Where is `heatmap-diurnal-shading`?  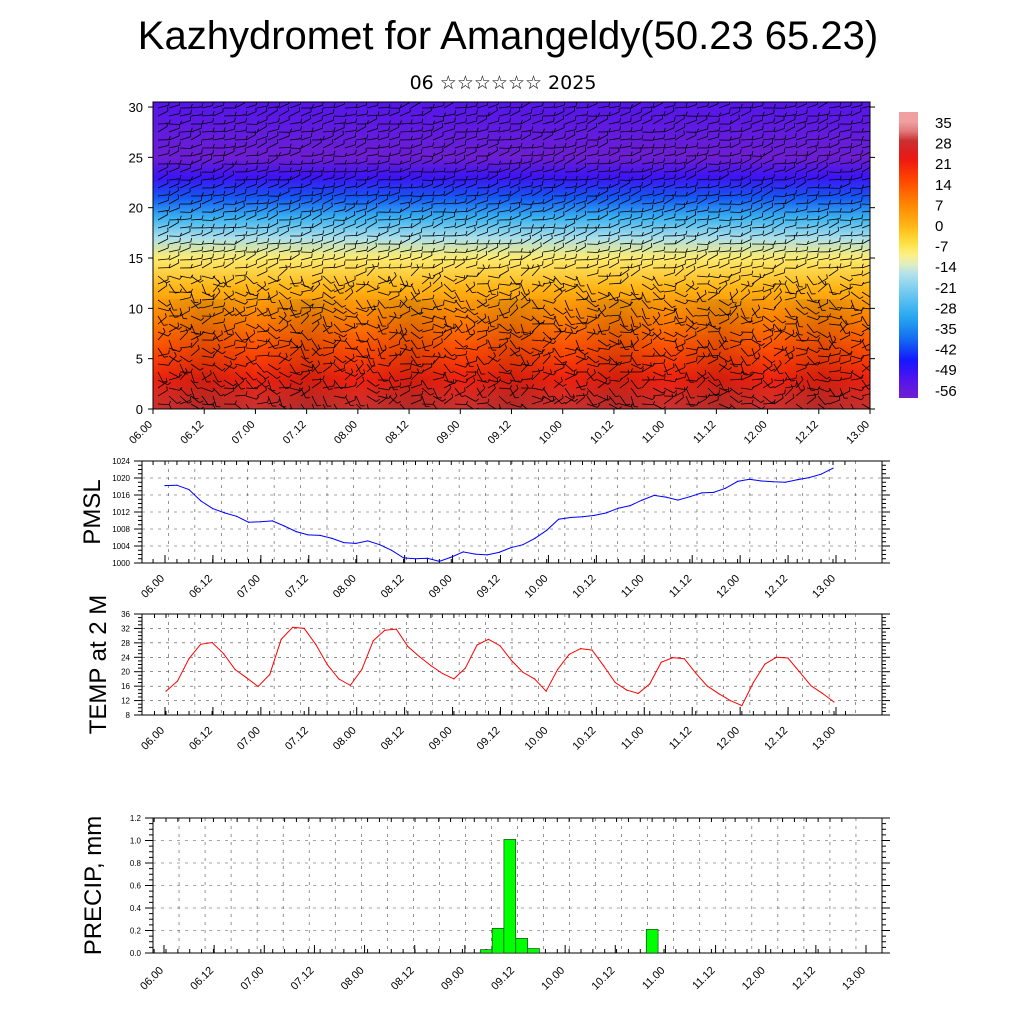
heatmap-diurnal-shading is located at coordinates (511, 354).